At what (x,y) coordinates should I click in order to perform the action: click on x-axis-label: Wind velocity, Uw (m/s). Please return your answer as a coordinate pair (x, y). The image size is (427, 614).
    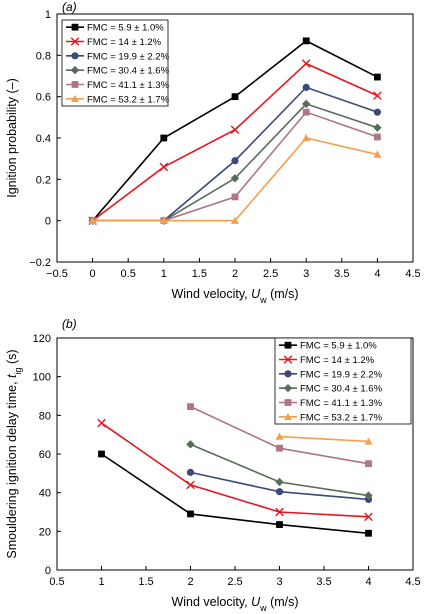
    Looking at the image, I should click on (234, 296).